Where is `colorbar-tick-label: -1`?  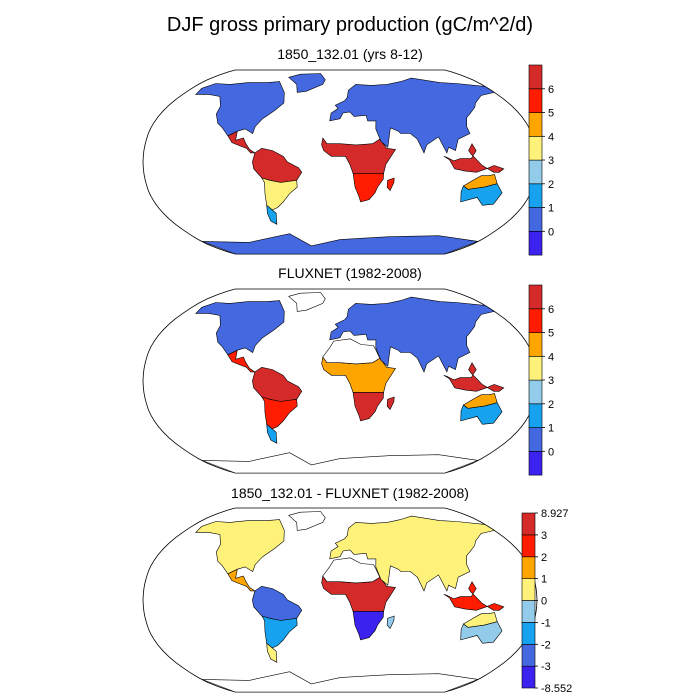
colorbar-tick-label: -1 is located at coordinates (546, 623).